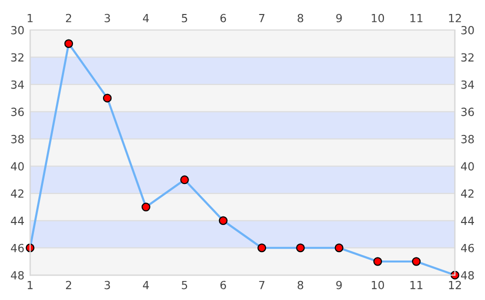  I want to click on x2-tick-label: 11, so click(416, 18).